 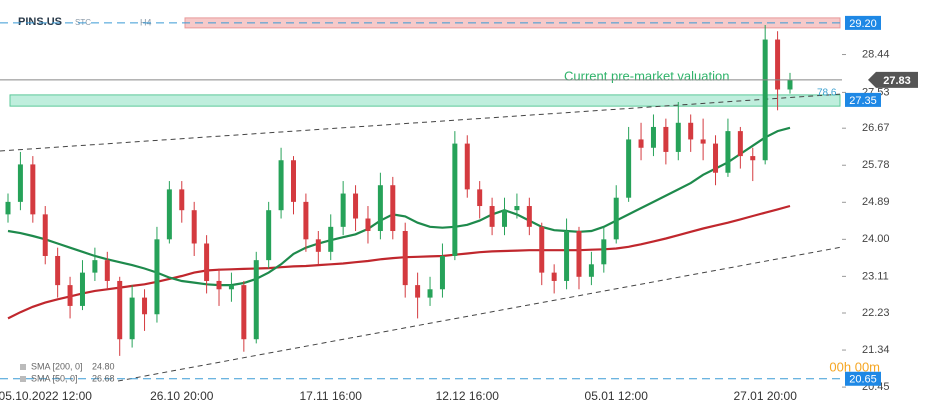 I want to click on level-label: 20.65, so click(x=863, y=380).